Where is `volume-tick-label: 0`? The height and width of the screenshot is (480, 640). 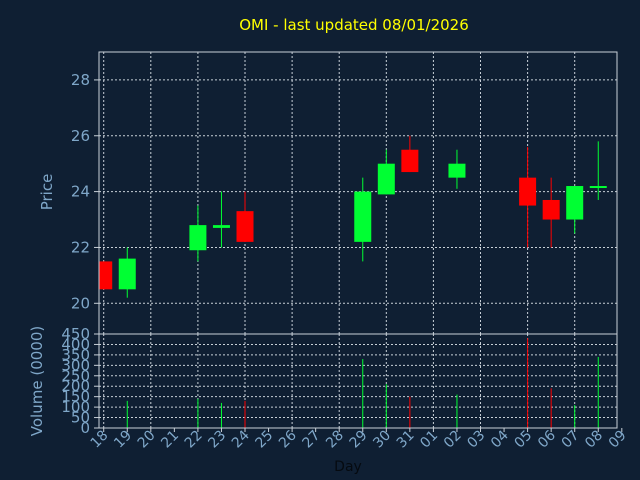
volume-tick-label: 0 is located at coordinates (85, 428).